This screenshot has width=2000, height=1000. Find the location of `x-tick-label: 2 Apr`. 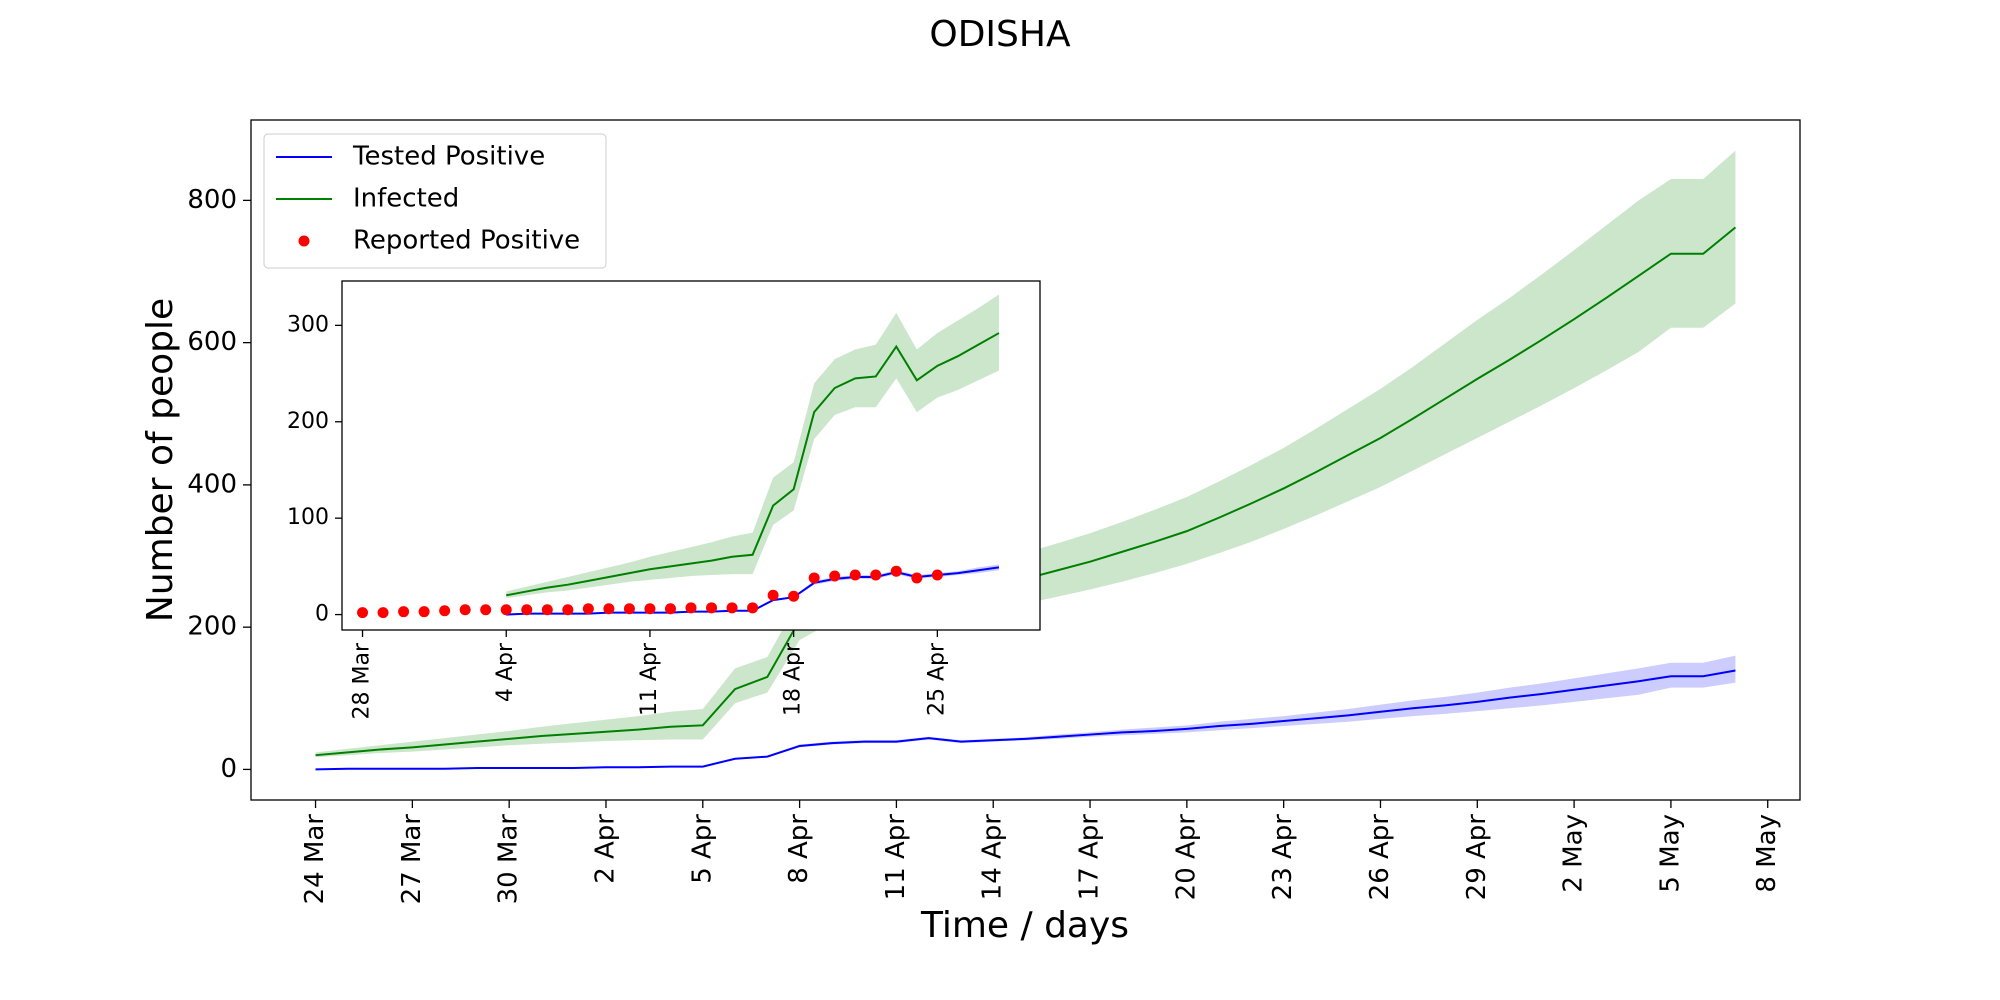

x-tick-label: 2 Apr is located at coordinates (605, 849).